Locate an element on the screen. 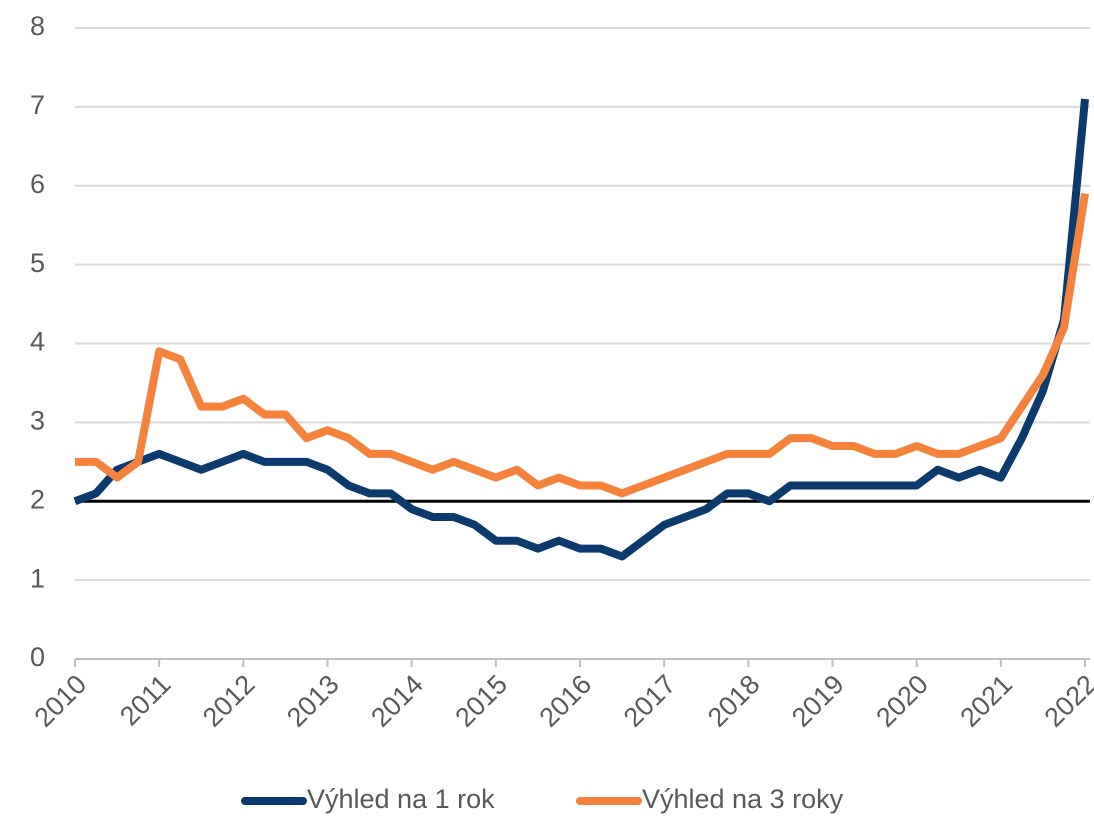 This screenshot has width=1094, height=824. x-tick-label: 2015 is located at coordinates (481, 701).